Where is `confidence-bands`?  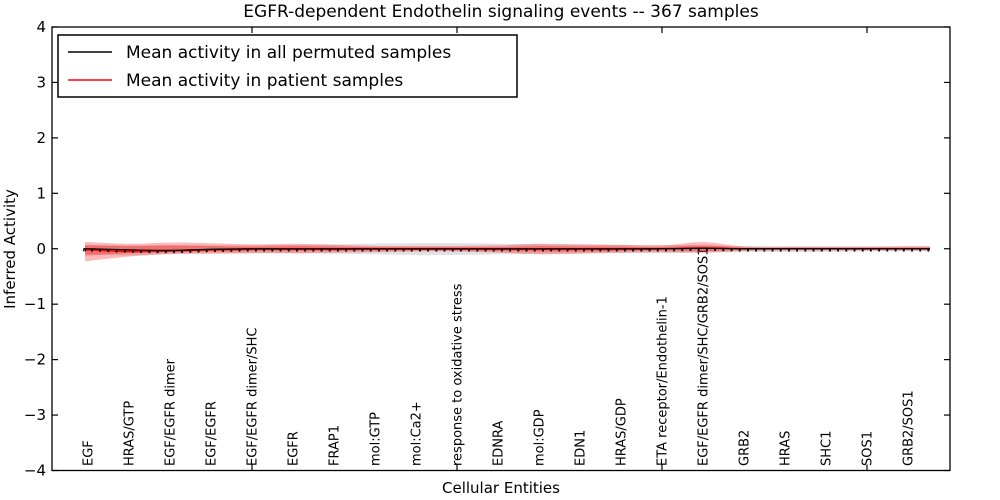
confidence-bands is located at coordinates (507, 251).